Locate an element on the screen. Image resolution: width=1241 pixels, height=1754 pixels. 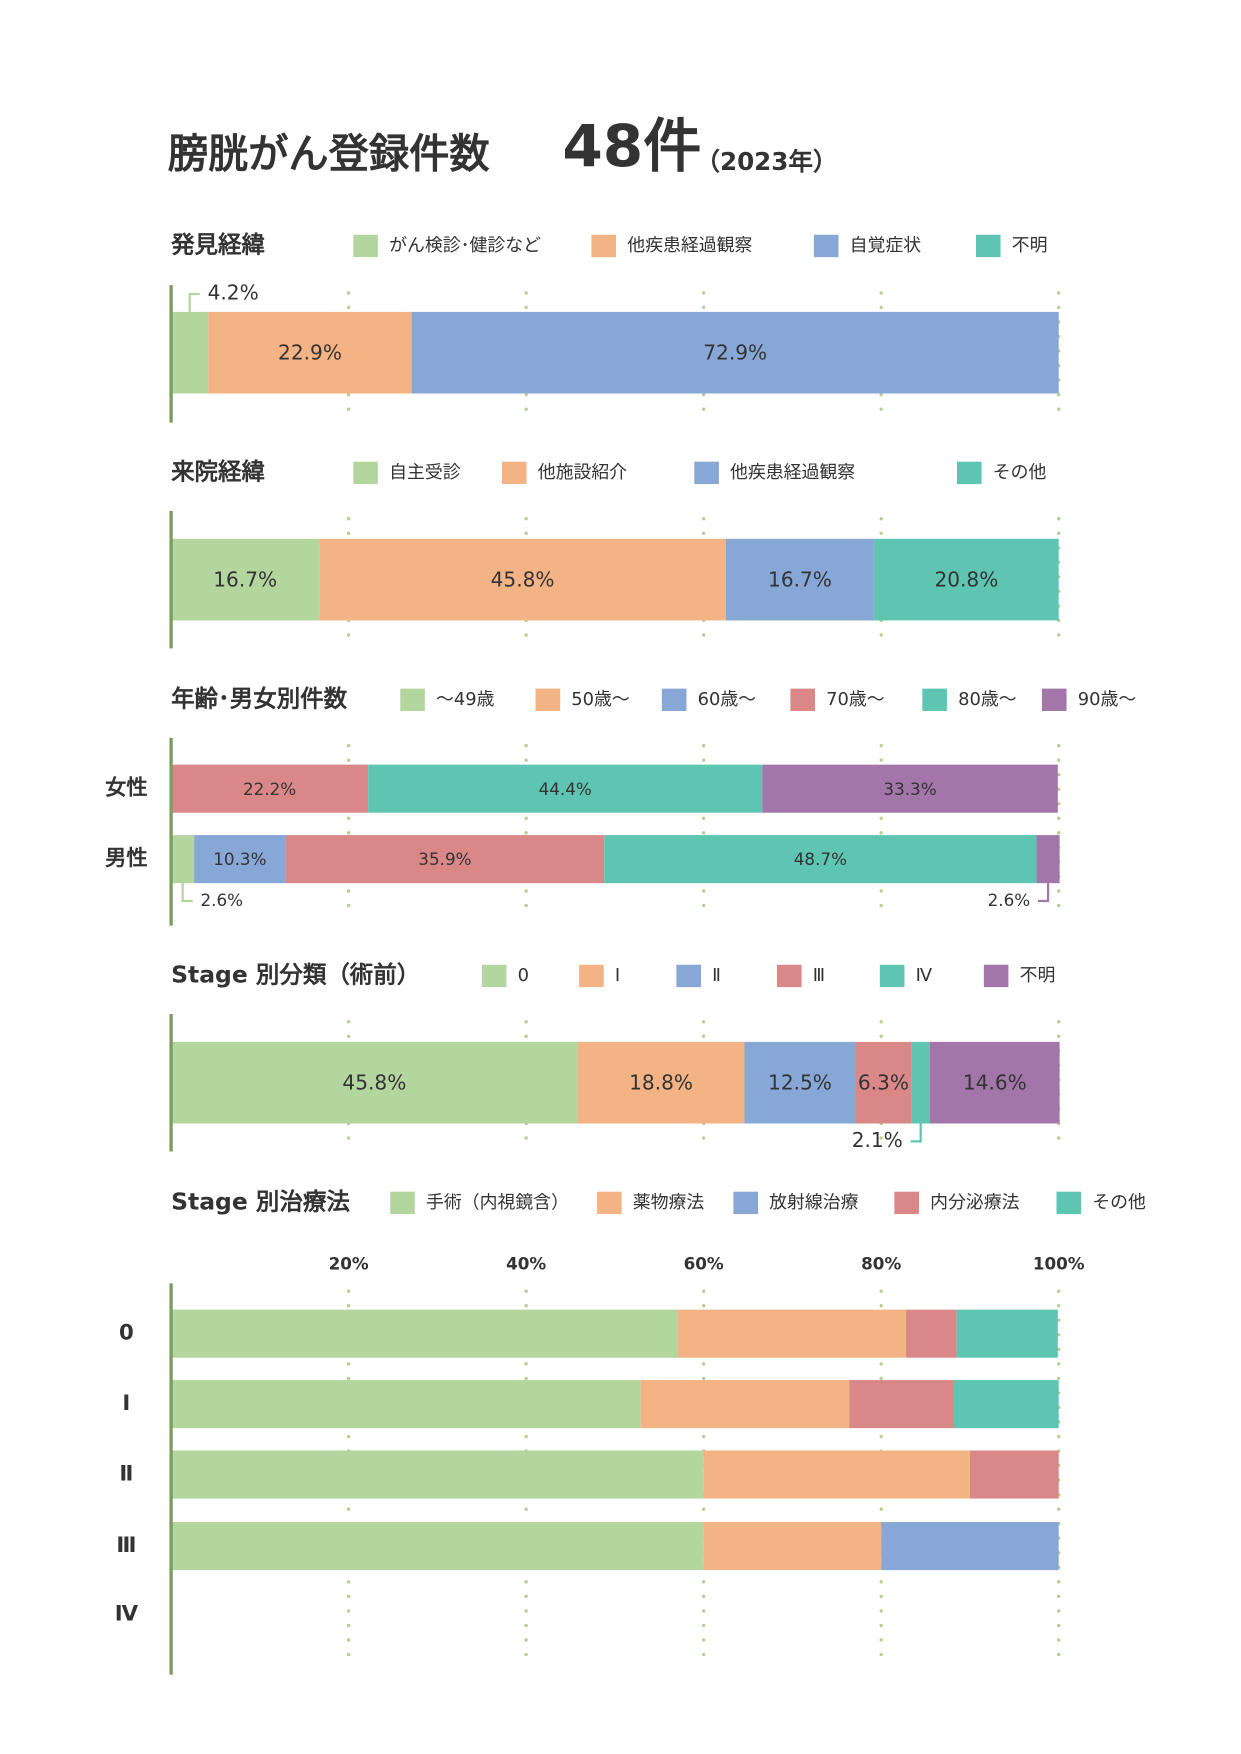
x-tick-label: 20% is located at coordinates (349, 1263).